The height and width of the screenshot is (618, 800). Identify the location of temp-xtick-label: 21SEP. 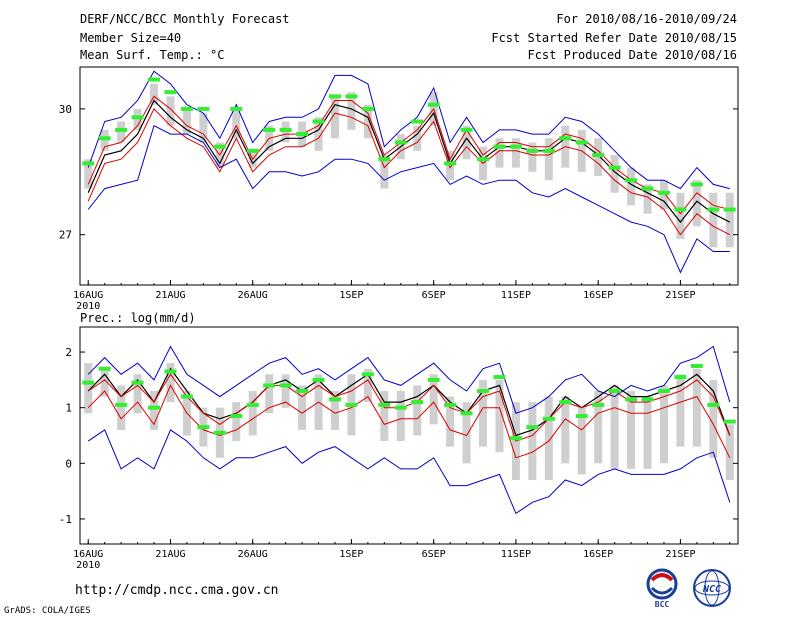
(680, 295).